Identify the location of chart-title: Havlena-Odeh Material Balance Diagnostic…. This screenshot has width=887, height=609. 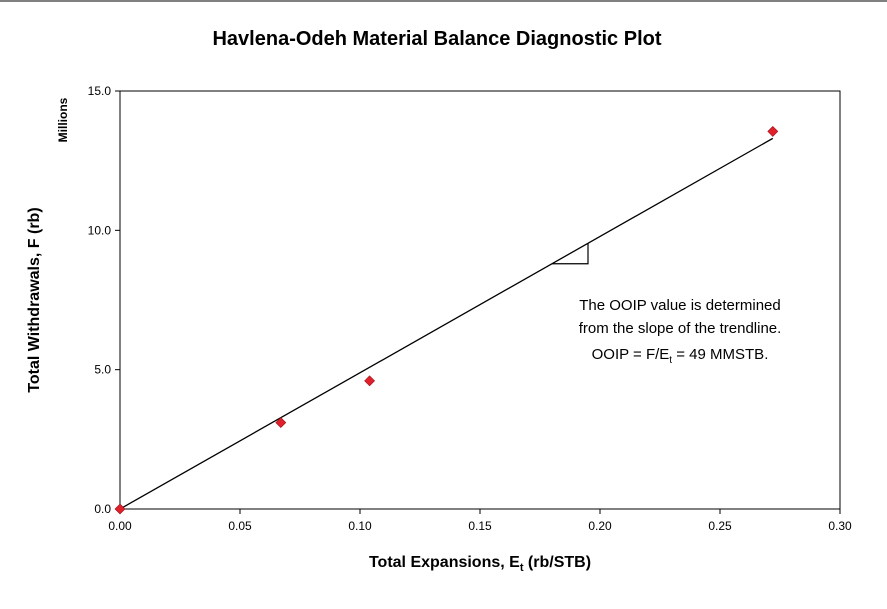
(436, 39).